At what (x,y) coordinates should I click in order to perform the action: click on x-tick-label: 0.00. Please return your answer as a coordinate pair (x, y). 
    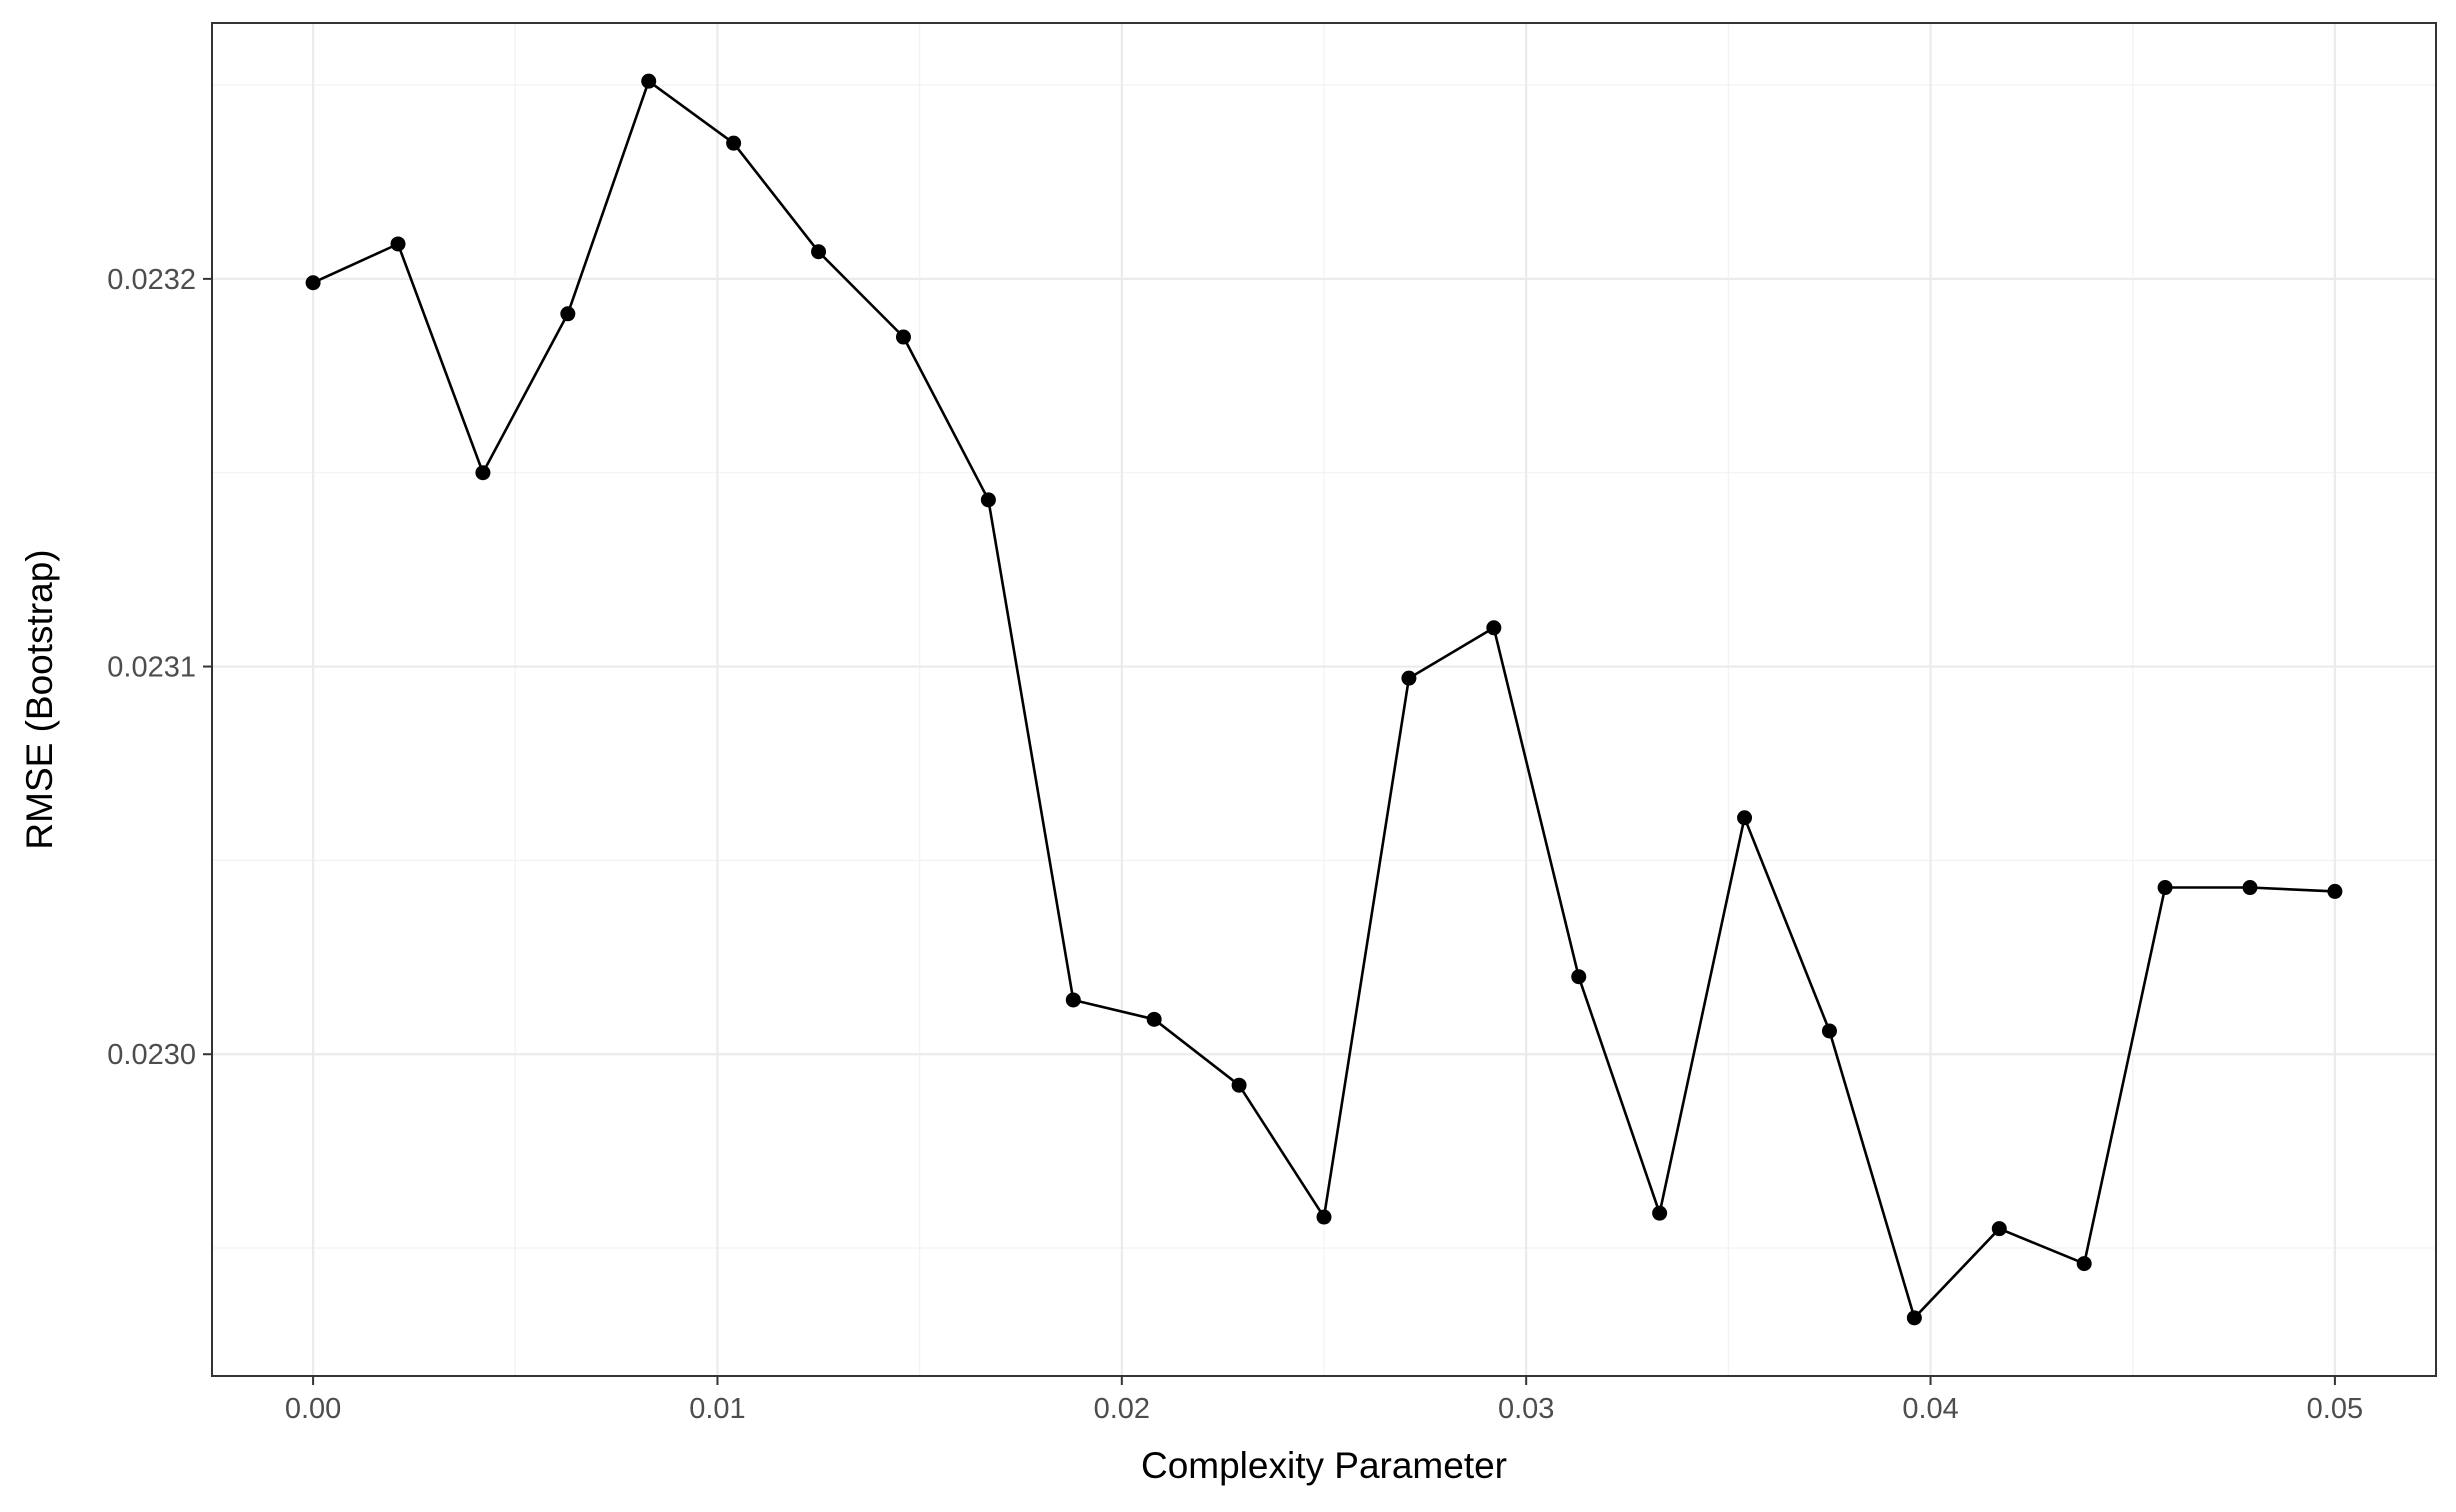
    Looking at the image, I should click on (313, 1409).